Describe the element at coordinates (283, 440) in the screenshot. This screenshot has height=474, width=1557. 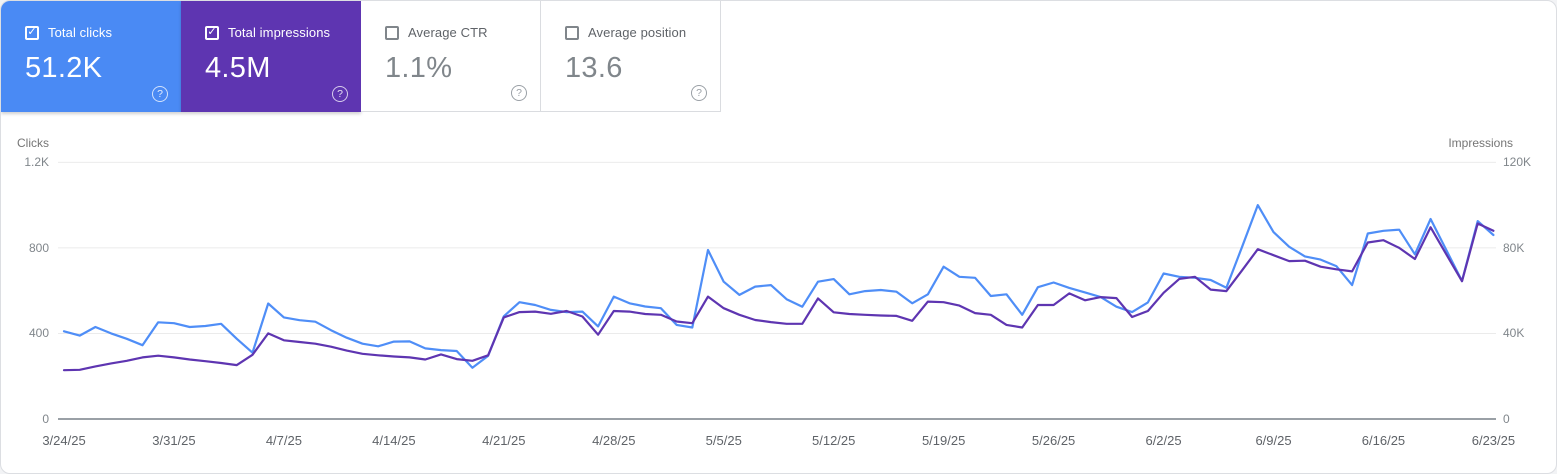
I see `x-axis-label: 4/7/25` at that location.